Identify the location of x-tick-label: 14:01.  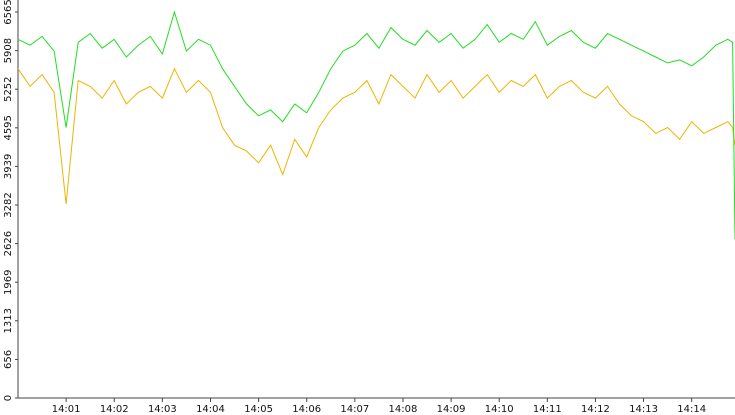
(66, 409).